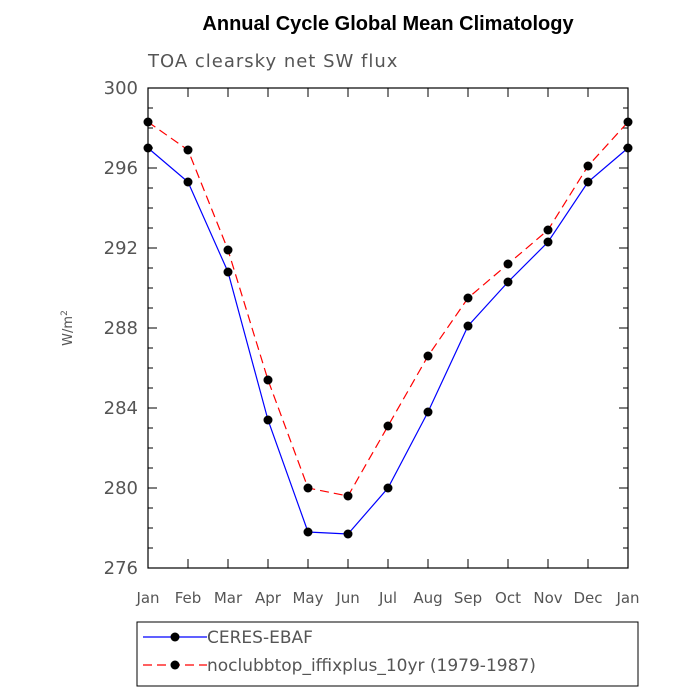 The image size is (700, 700). I want to click on x-tick-label: Nov, so click(547, 598).